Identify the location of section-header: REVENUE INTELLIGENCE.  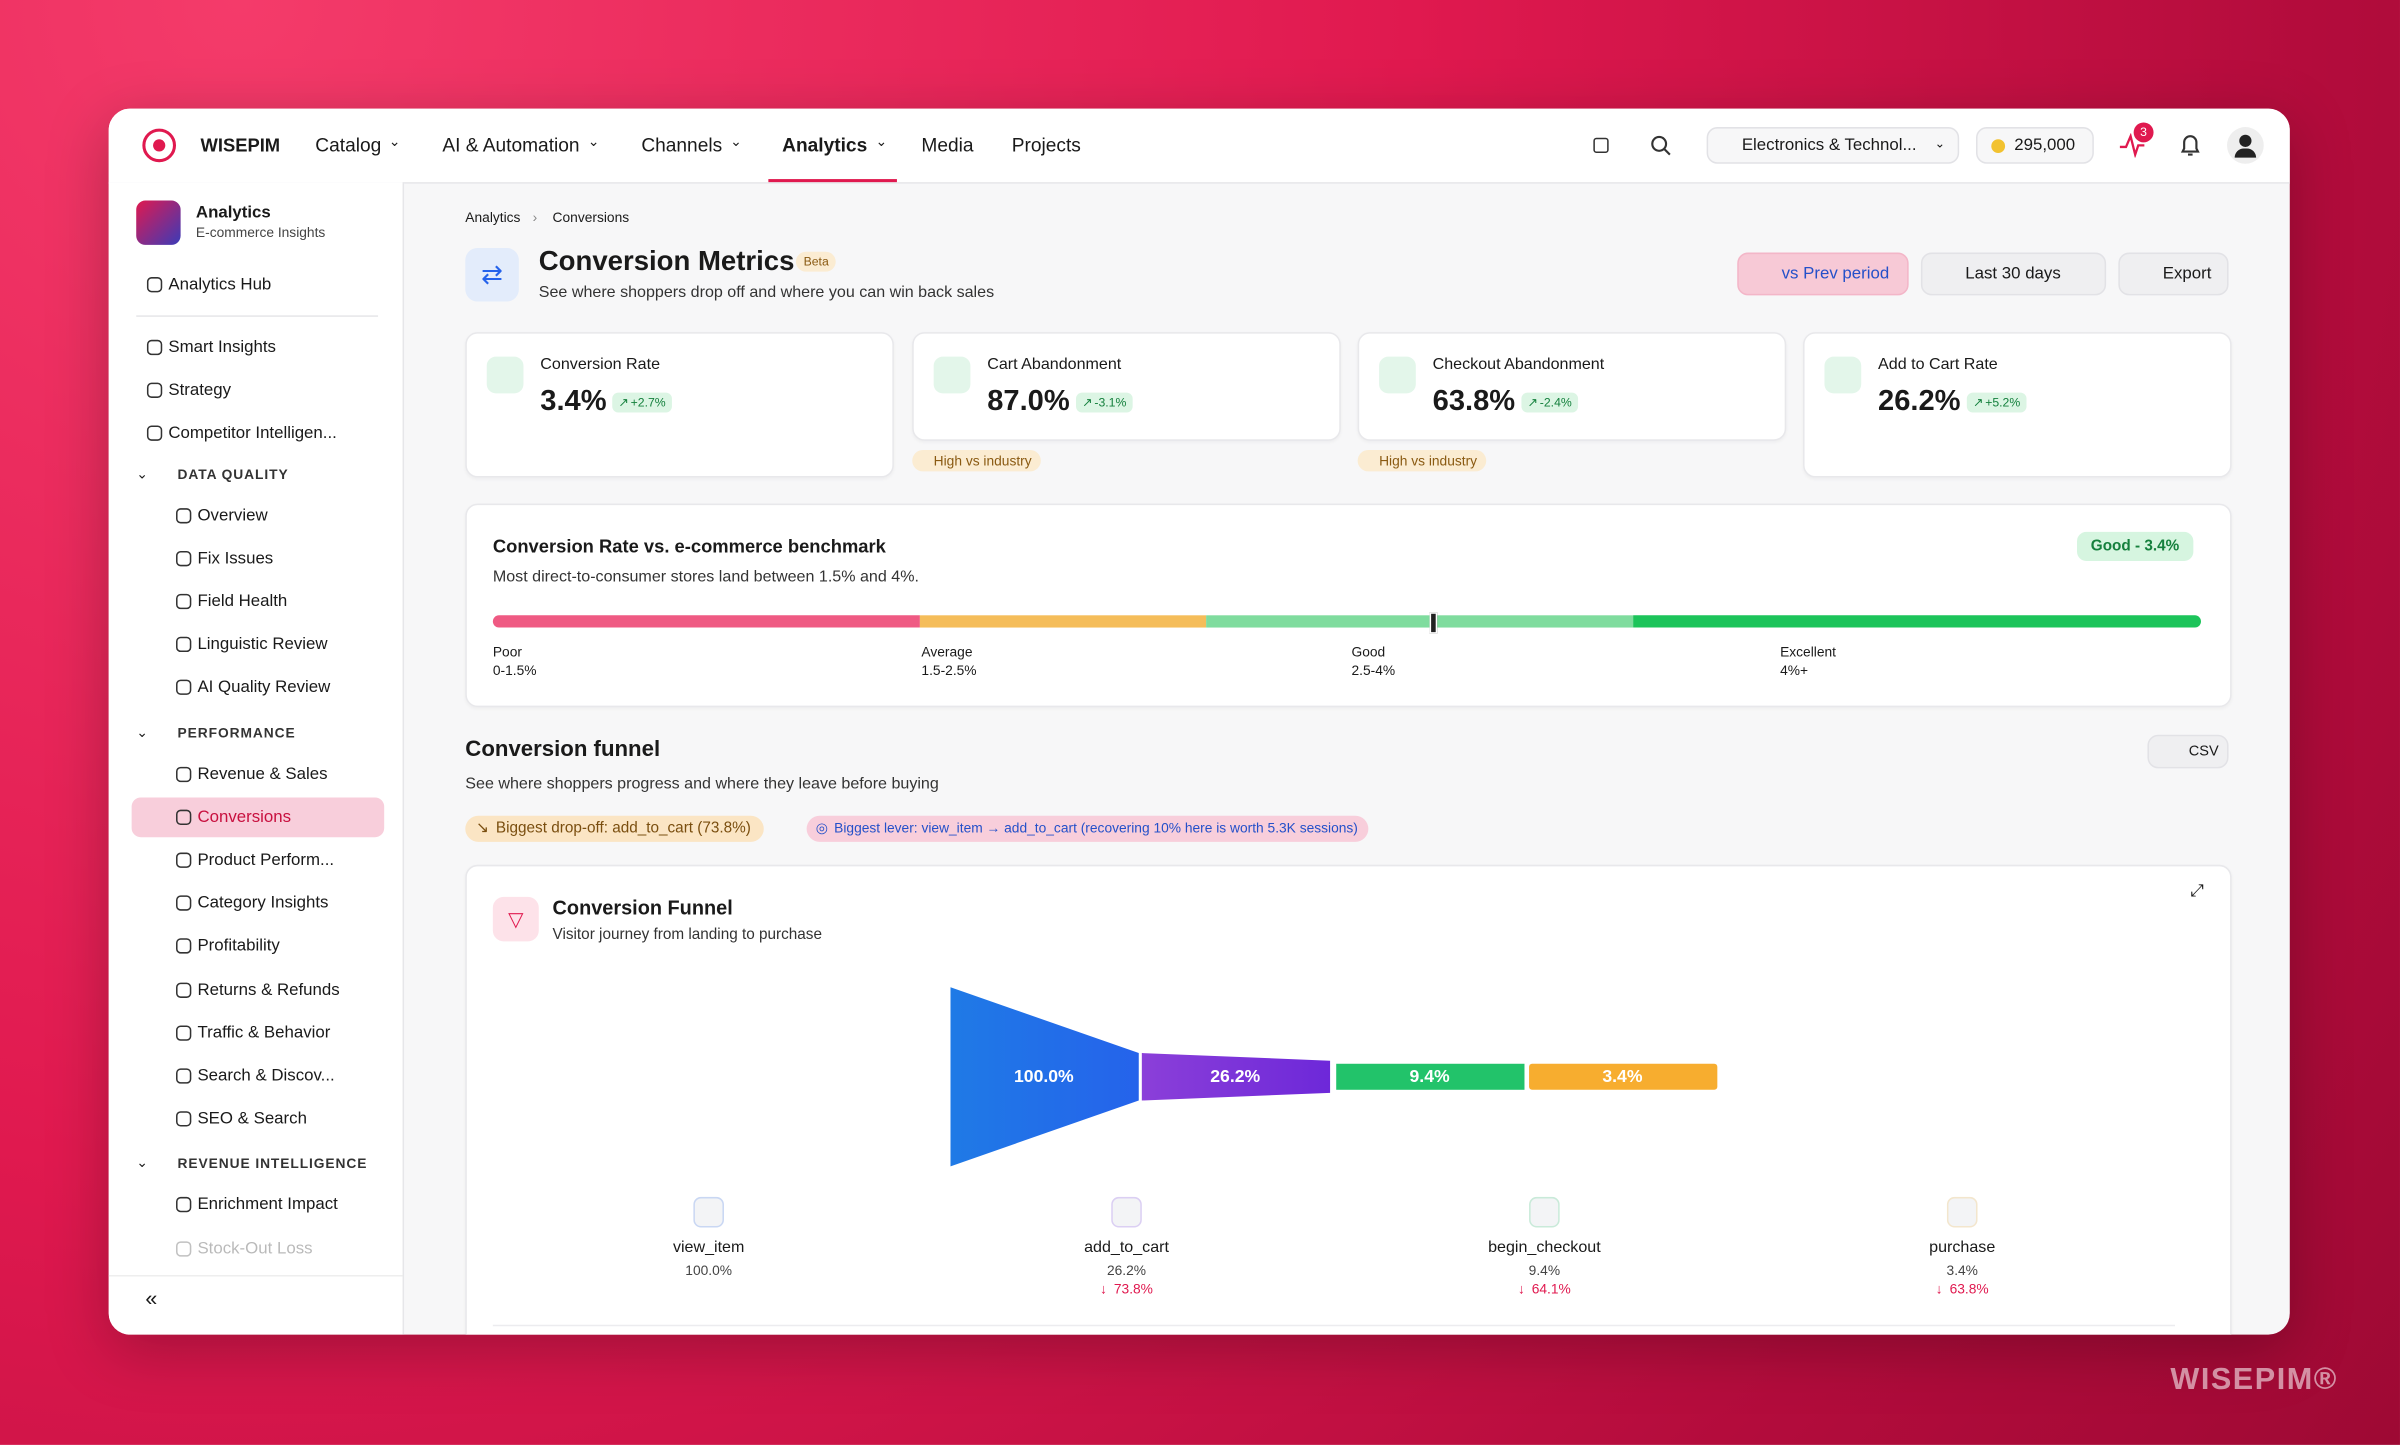
(272, 1164).